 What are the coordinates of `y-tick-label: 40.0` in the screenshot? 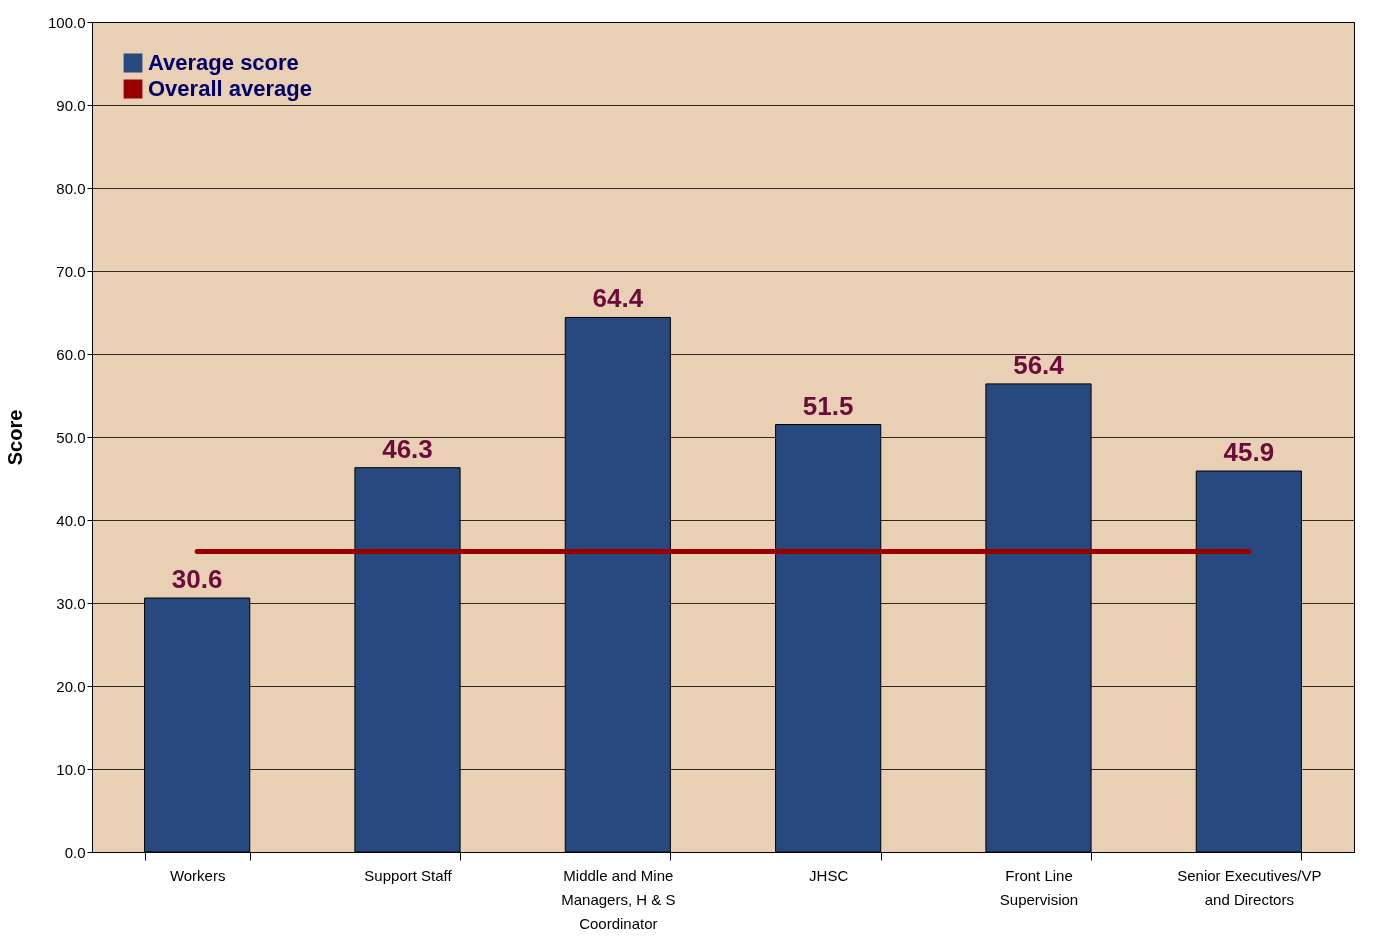 It's located at (71, 520).